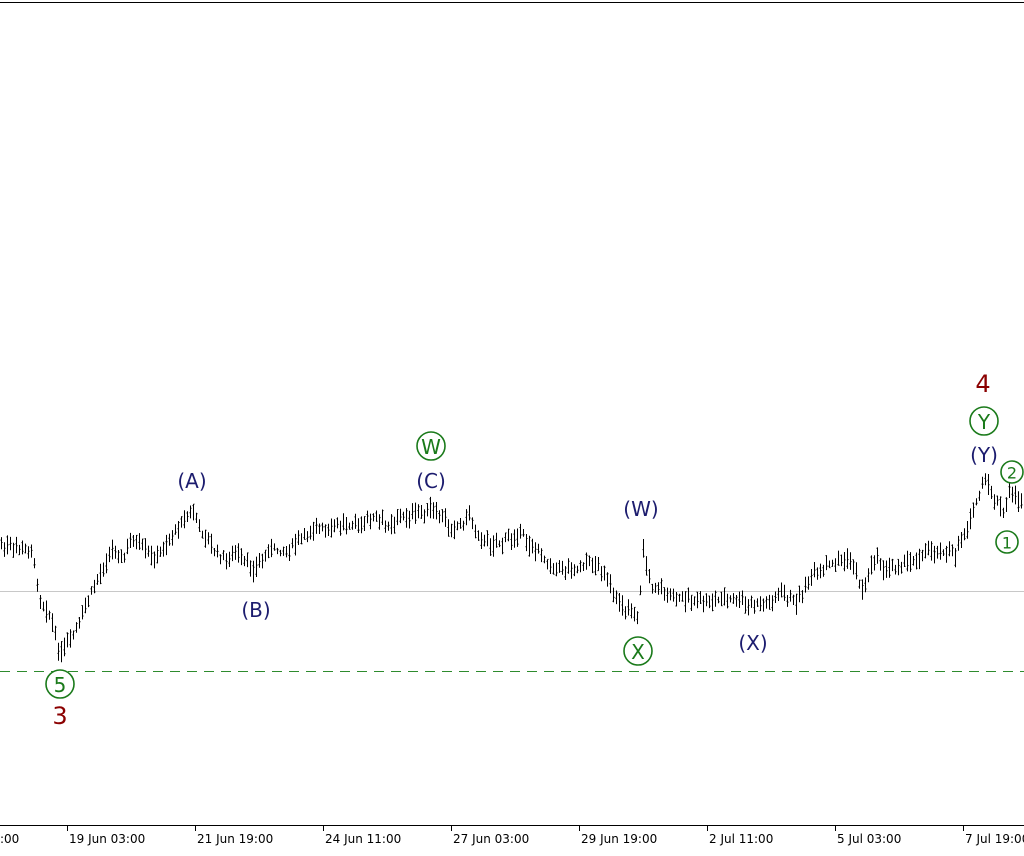 This screenshot has height=856, width=1024. Describe the element at coordinates (638, 651) in the screenshot. I see `wave-label-7: X` at that location.